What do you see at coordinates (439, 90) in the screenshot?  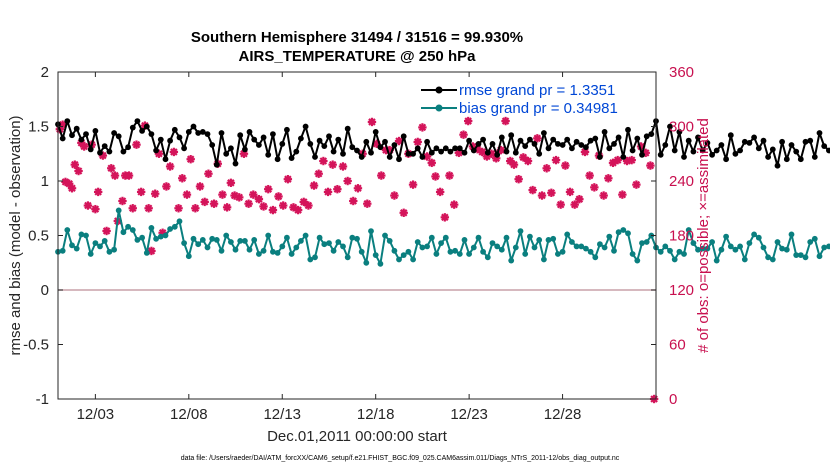 I see `legend-rmse-marker` at bounding box center [439, 90].